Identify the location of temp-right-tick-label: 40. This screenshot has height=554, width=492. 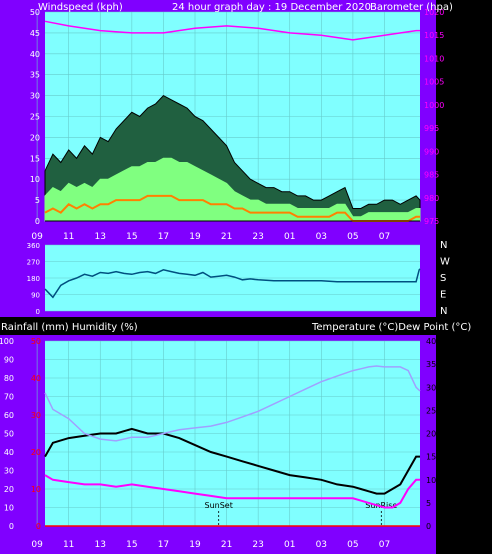
(431, 341).